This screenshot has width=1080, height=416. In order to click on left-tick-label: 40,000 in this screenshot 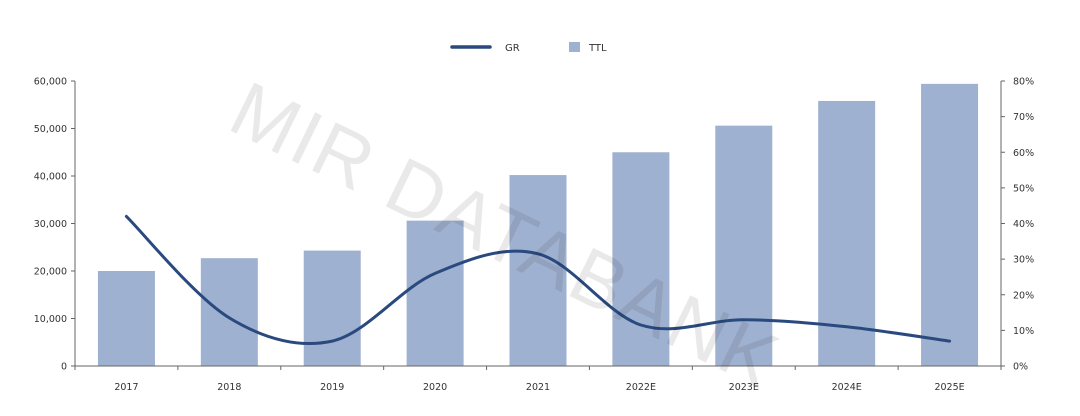, I will do `click(50, 177)`.